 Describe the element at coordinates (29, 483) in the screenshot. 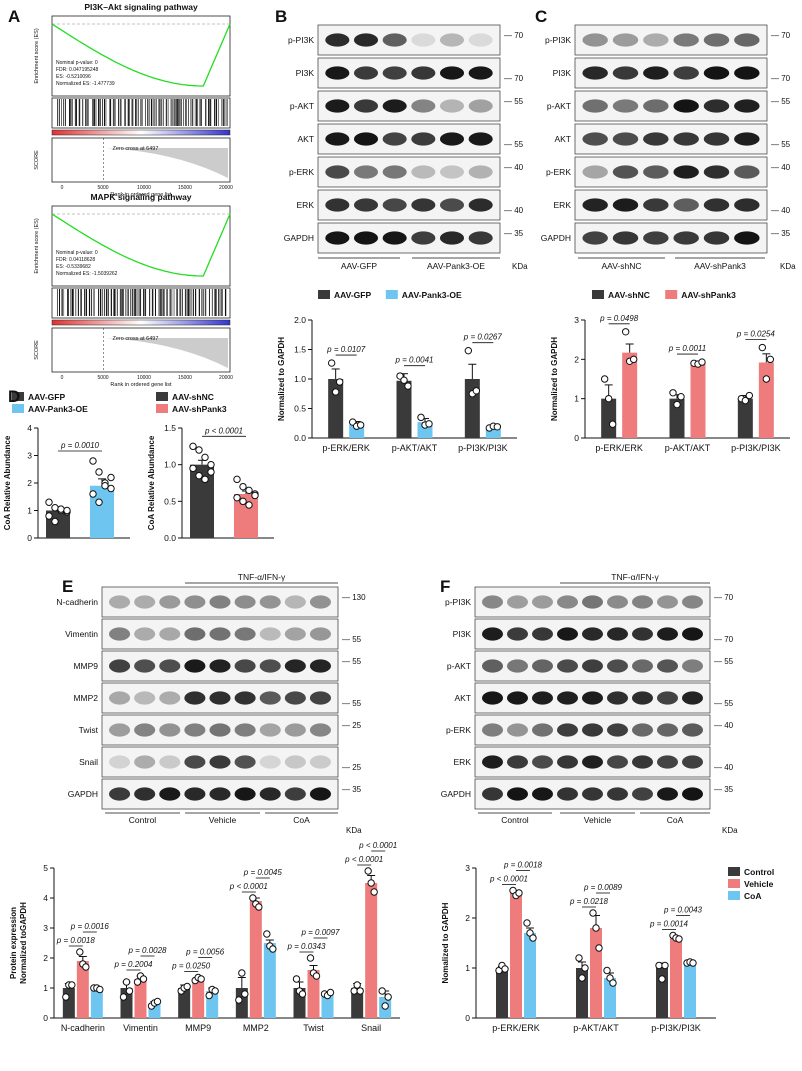

I see `y-tick-label: 2` at that location.